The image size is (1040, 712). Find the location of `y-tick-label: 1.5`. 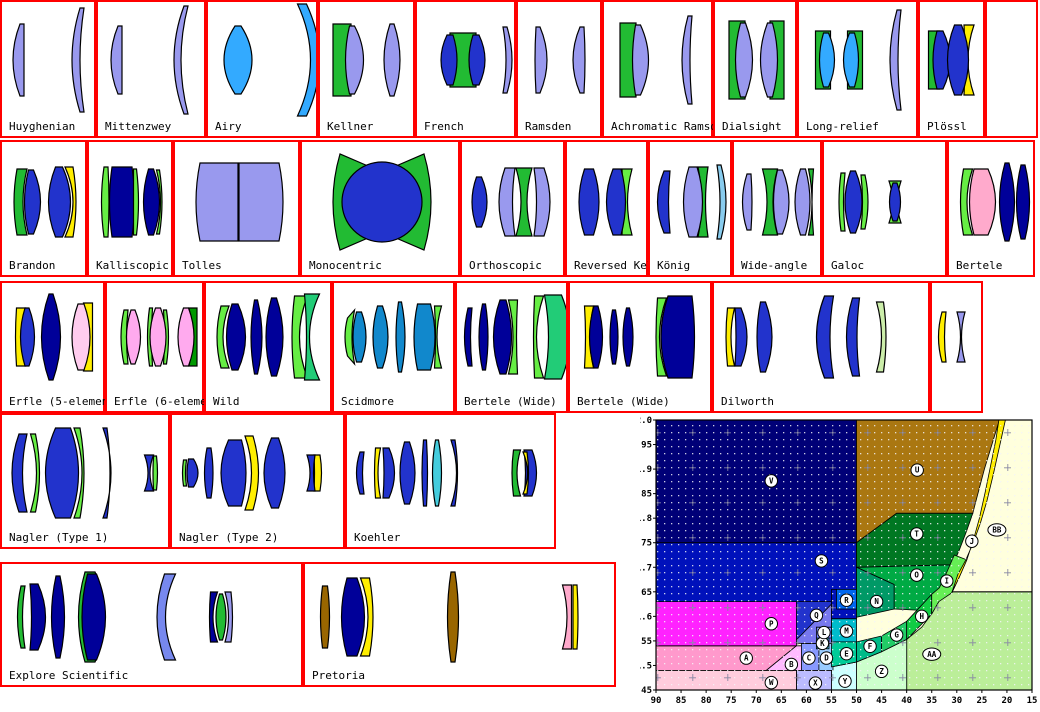

y-tick-label: 1.5 is located at coordinates (646, 666).